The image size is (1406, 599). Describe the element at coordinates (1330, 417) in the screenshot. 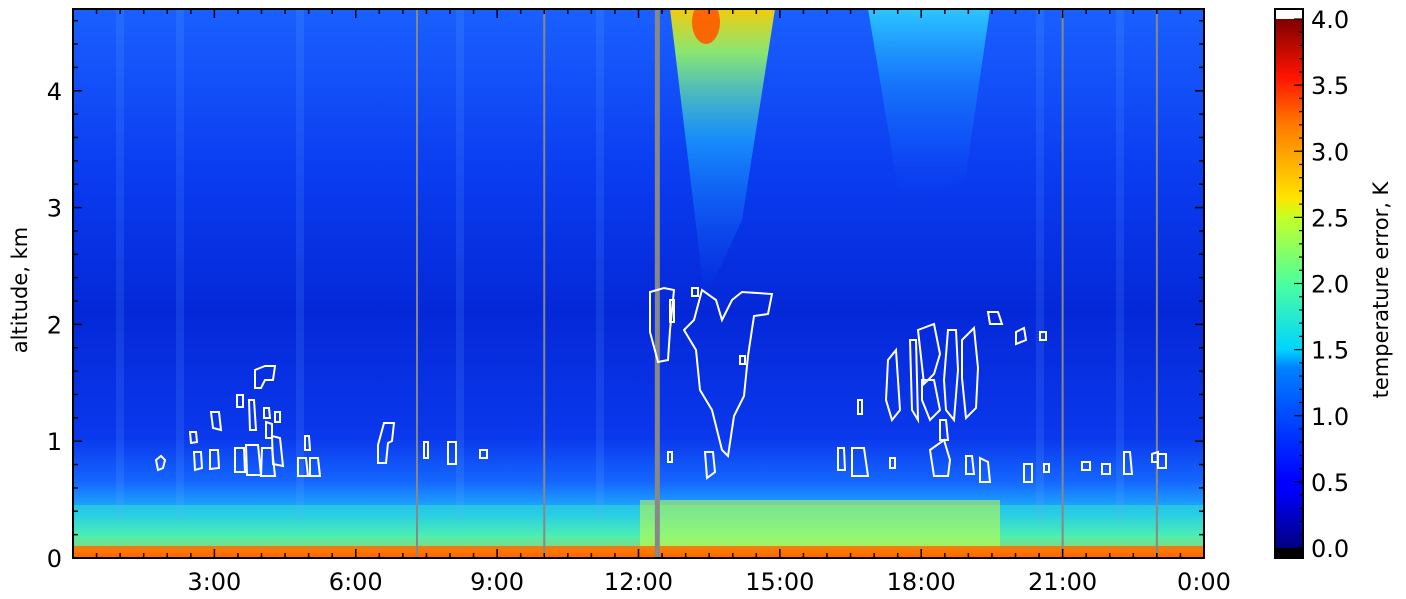

I see `colorbar-tick-label: 1.0` at that location.